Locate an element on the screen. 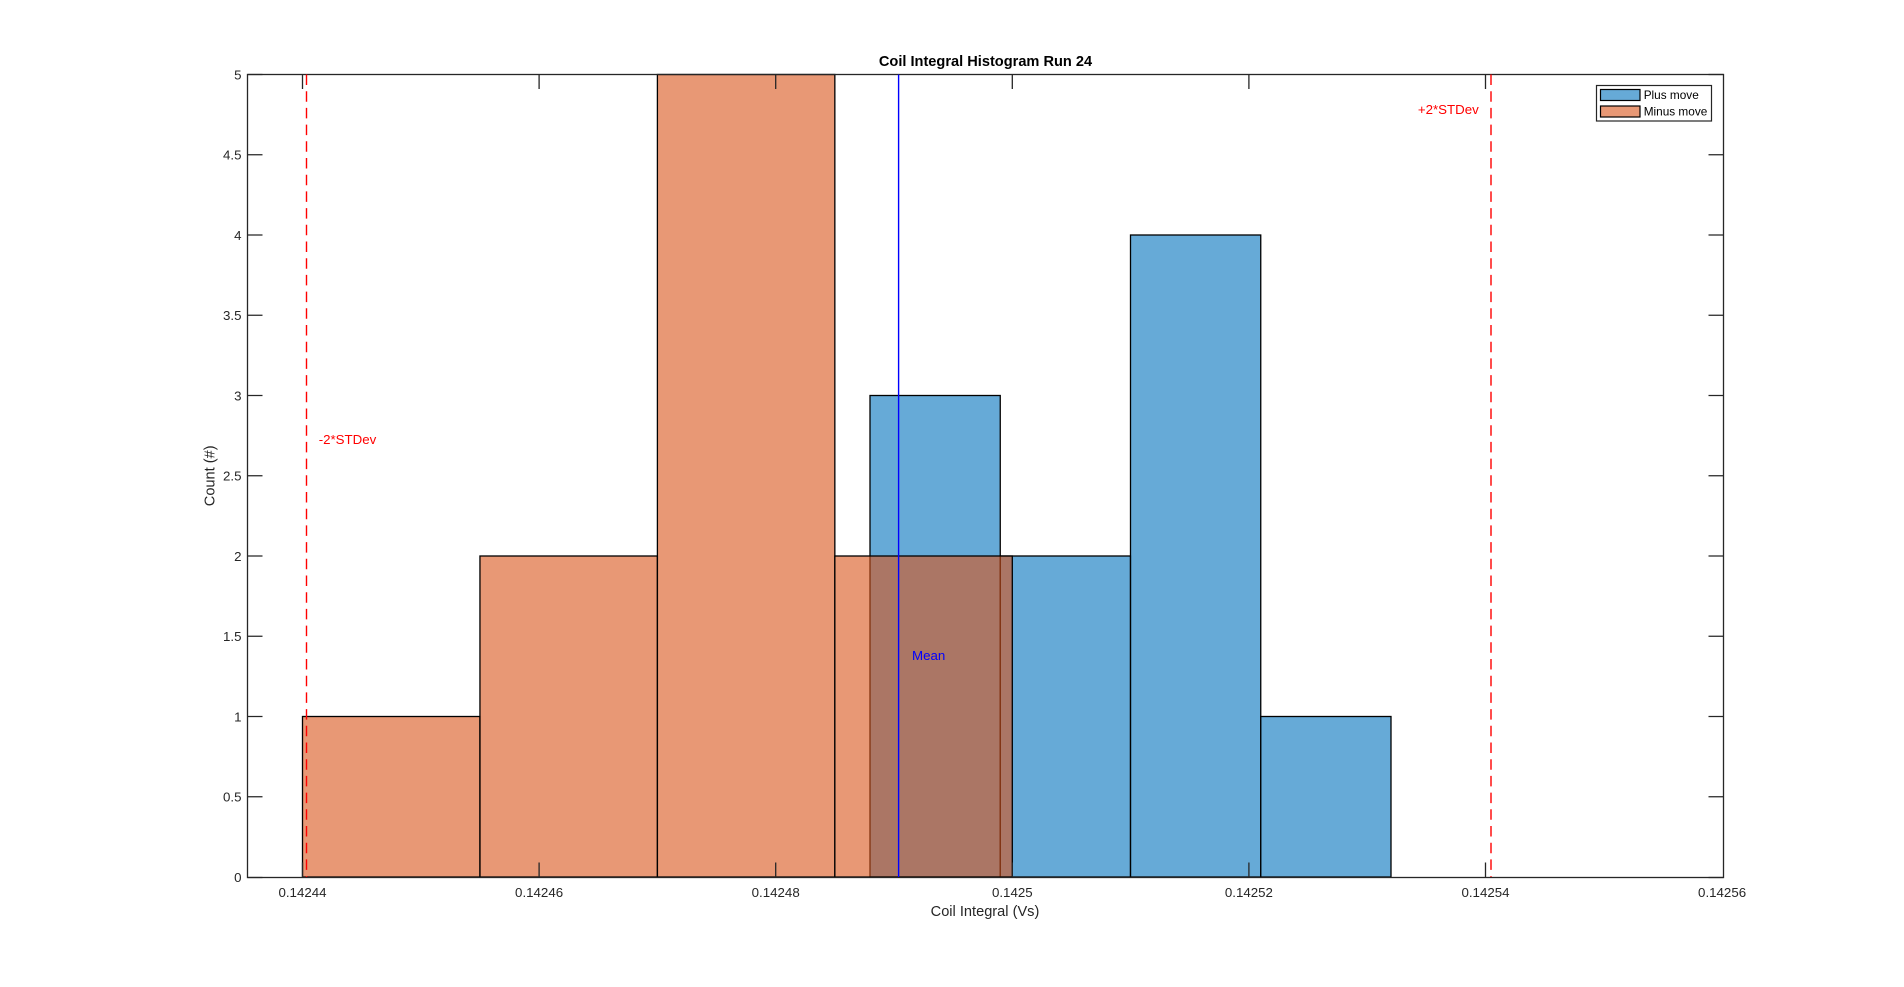 The image size is (1904, 987). svg-text: 2 is located at coordinates (237, 556).